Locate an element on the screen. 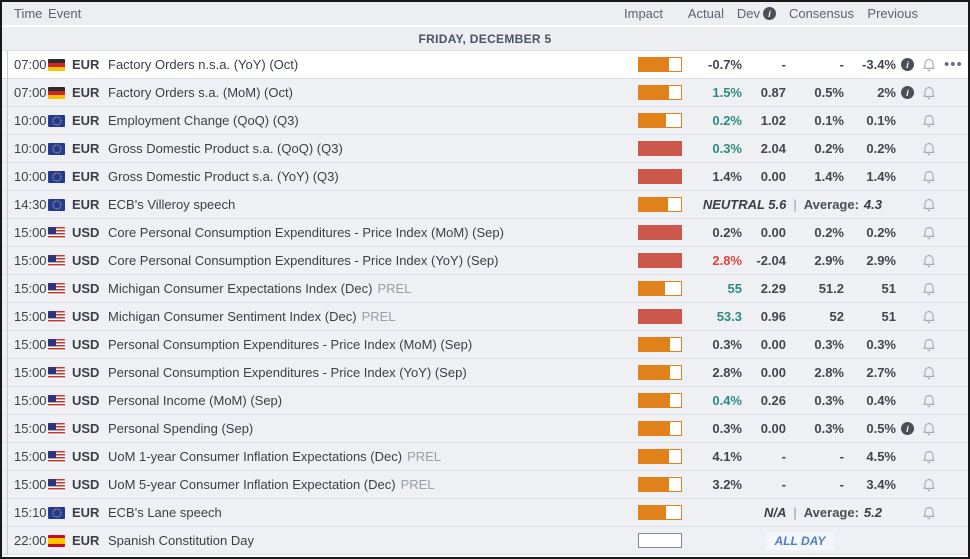 Image resolution: width=970 pixels, height=559 pixels. event-row: 15:10 EUR ECB's Lane speech N/A | Average: 5.2 is located at coordinates (485, 513).